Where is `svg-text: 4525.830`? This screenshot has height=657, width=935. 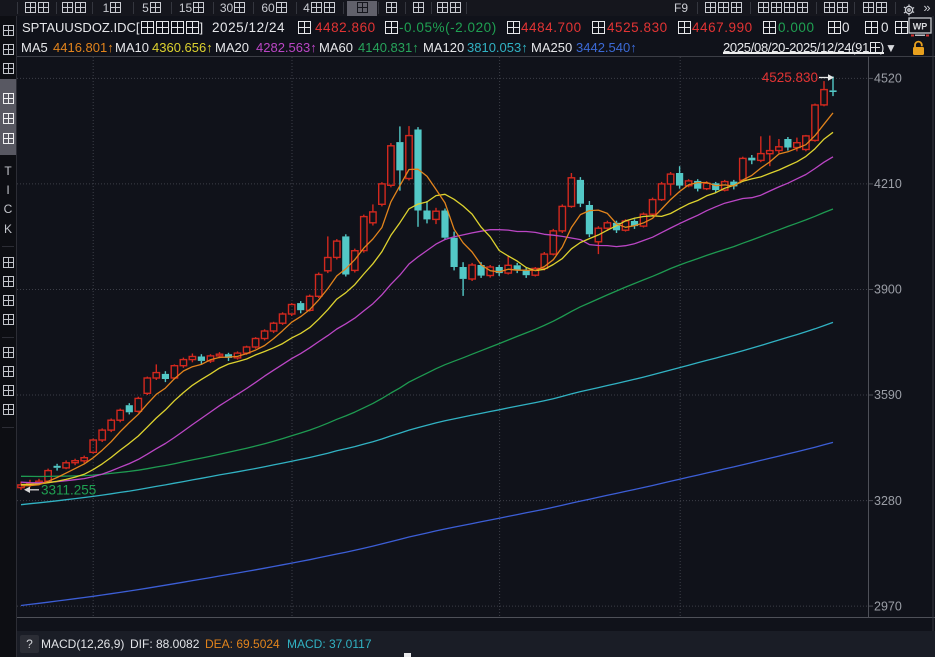 svg-text: 4525.830 is located at coordinates (790, 77).